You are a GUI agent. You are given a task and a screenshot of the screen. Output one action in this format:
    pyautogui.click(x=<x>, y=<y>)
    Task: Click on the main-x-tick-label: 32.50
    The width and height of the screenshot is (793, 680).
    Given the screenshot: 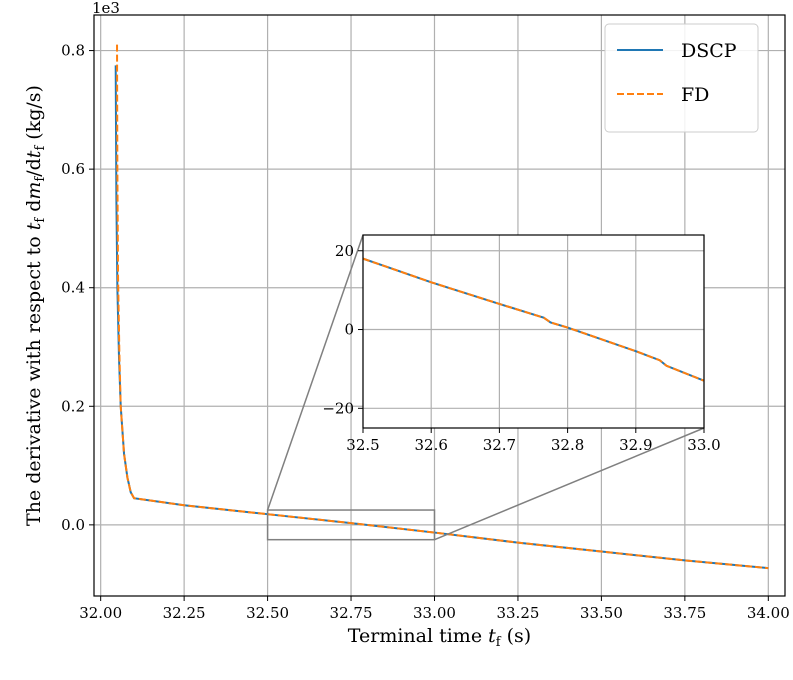 What is the action you would take?
    pyautogui.click(x=267, y=613)
    